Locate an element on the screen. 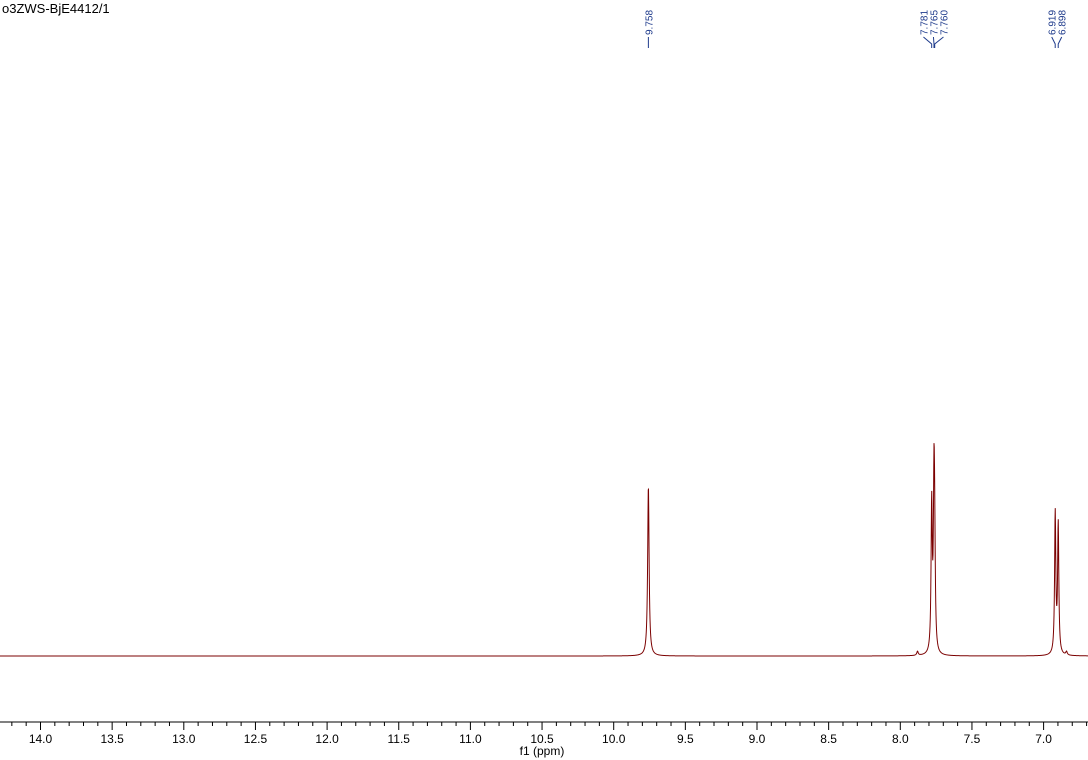 This screenshot has height=760, width=1088. x-tick-label: 11.5 is located at coordinates (399, 739).